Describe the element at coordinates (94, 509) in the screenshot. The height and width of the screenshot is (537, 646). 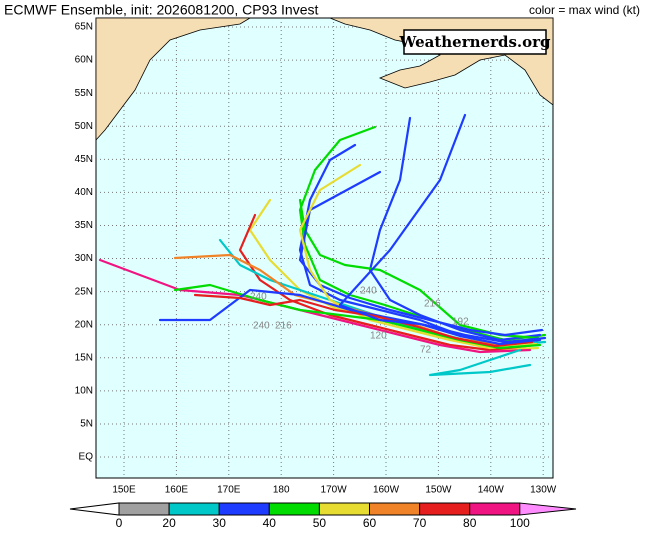
I see `colorbar-below` at that location.